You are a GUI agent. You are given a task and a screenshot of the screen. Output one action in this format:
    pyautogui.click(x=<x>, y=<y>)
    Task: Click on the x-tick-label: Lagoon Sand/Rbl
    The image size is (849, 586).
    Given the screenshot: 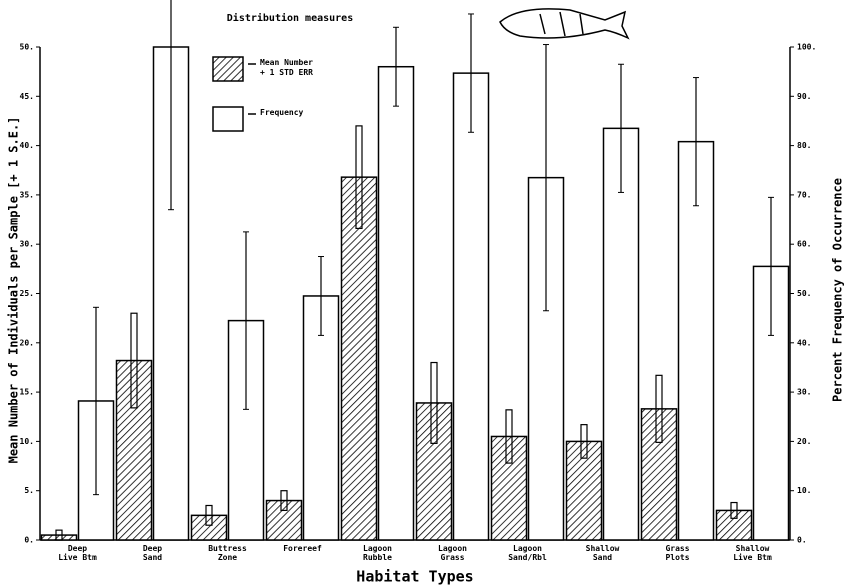 What is the action you would take?
    pyautogui.click(x=527, y=553)
    